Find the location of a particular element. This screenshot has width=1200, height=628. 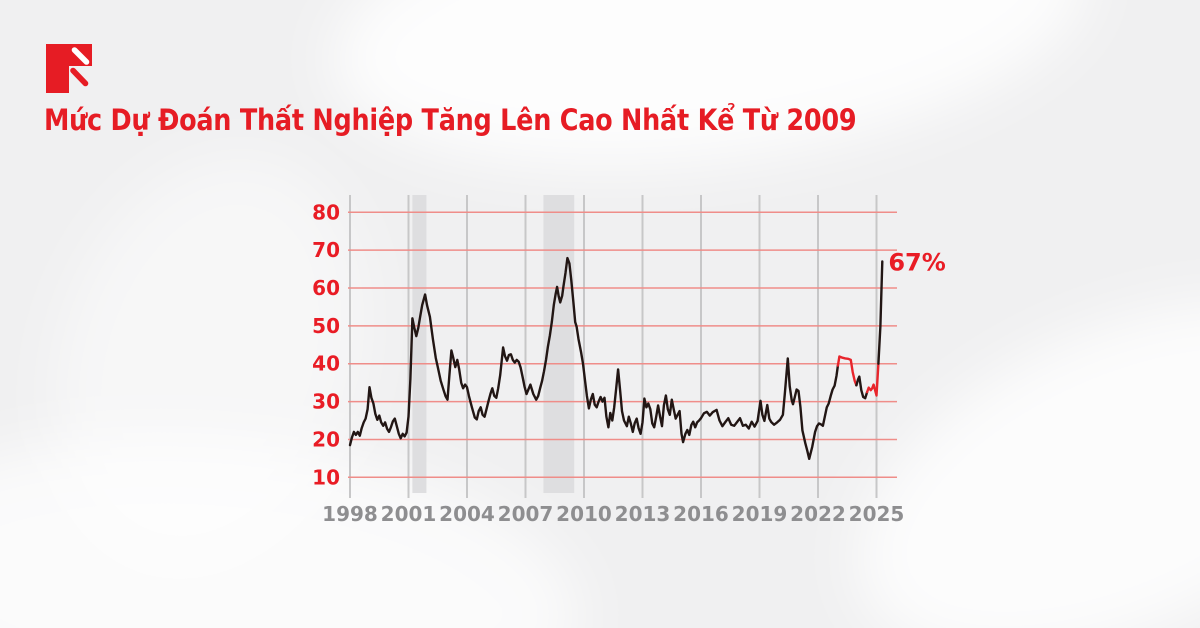

logo-white-slash-icon is located at coordinates (80, 56).